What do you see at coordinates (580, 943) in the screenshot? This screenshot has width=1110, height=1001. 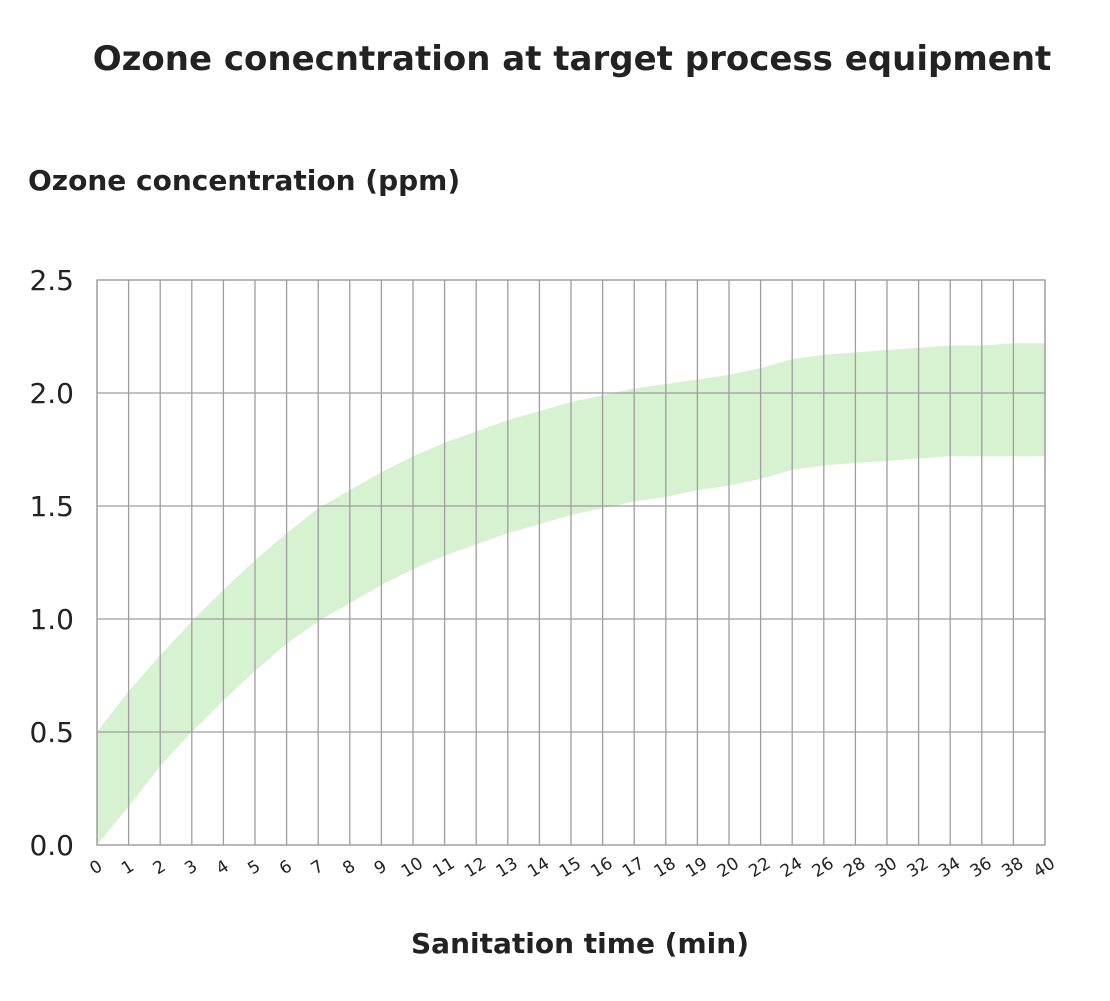 I see `x-axis-title: Sanitation time (min)` at bounding box center [580, 943].